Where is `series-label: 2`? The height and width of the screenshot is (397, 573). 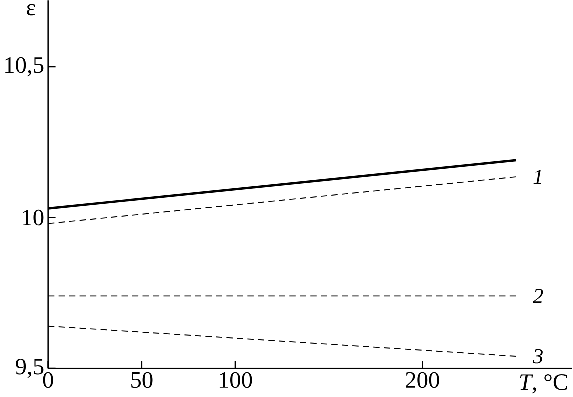
series-label: 2 is located at coordinates (538, 296).